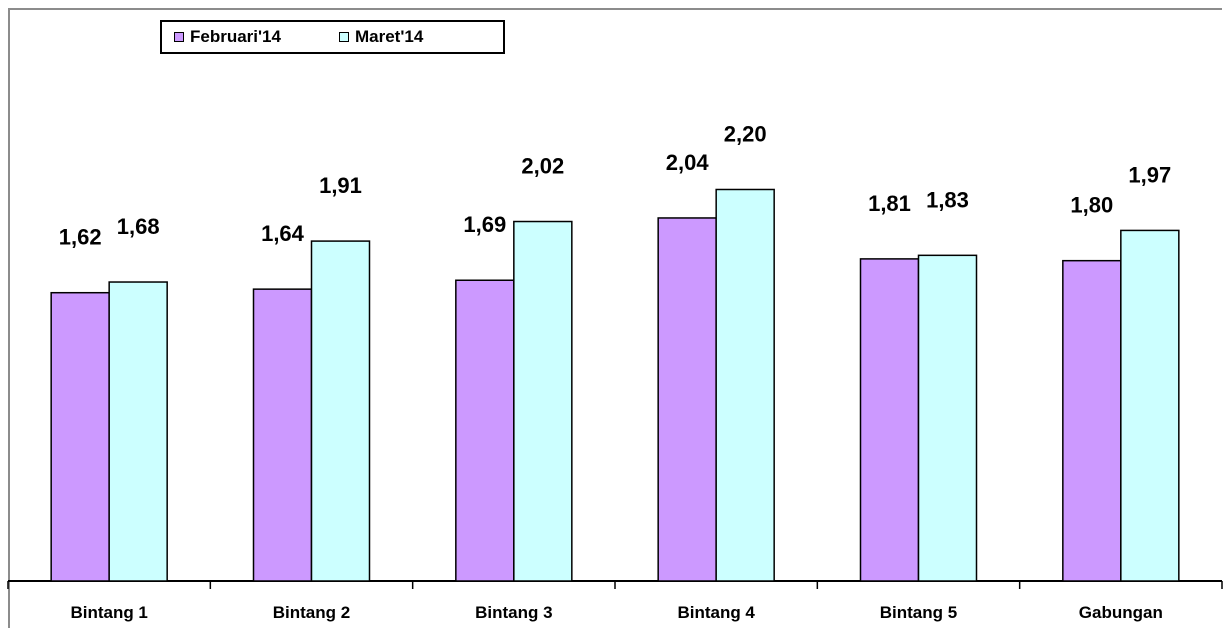 Image resolution: width=1224 pixels, height=630 pixels. What do you see at coordinates (513, 612) in the screenshot?
I see `x-tick-label: Bintang 3` at bounding box center [513, 612].